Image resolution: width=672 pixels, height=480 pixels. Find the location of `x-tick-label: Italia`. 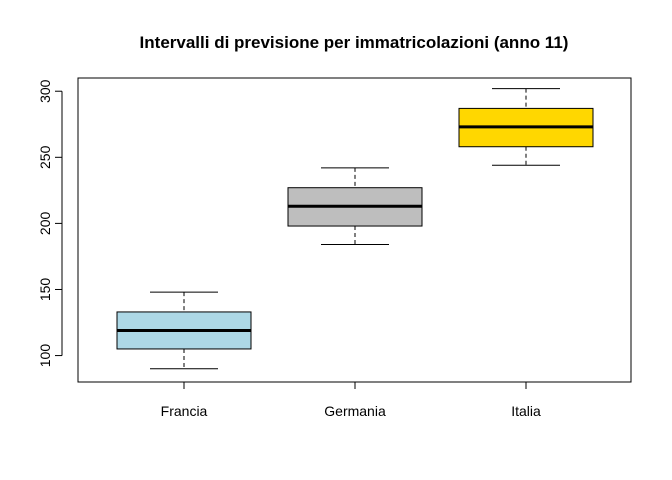

x-tick-label: Italia is located at coordinates (526, 411).